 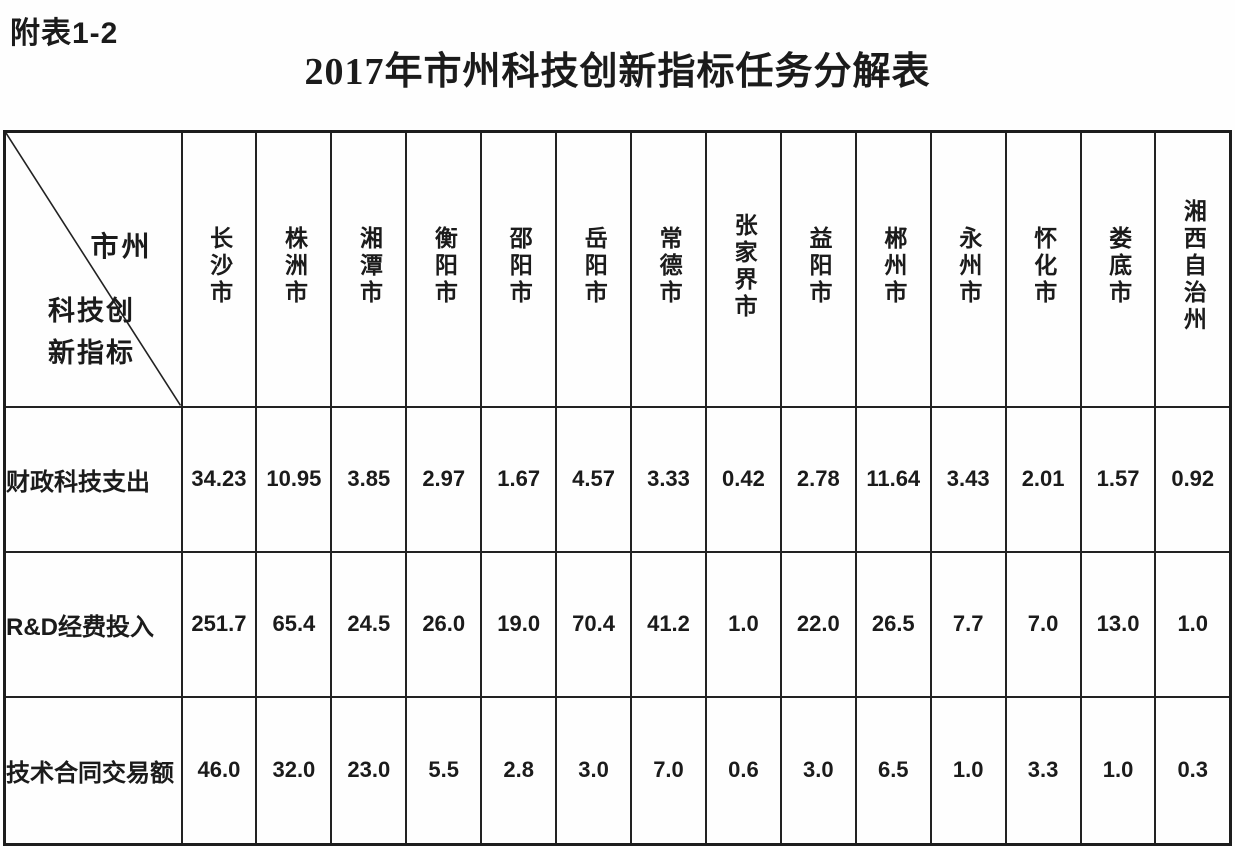 I want to click on column-header-xiangtan: 湘潭市, so click(x=369, y=269).